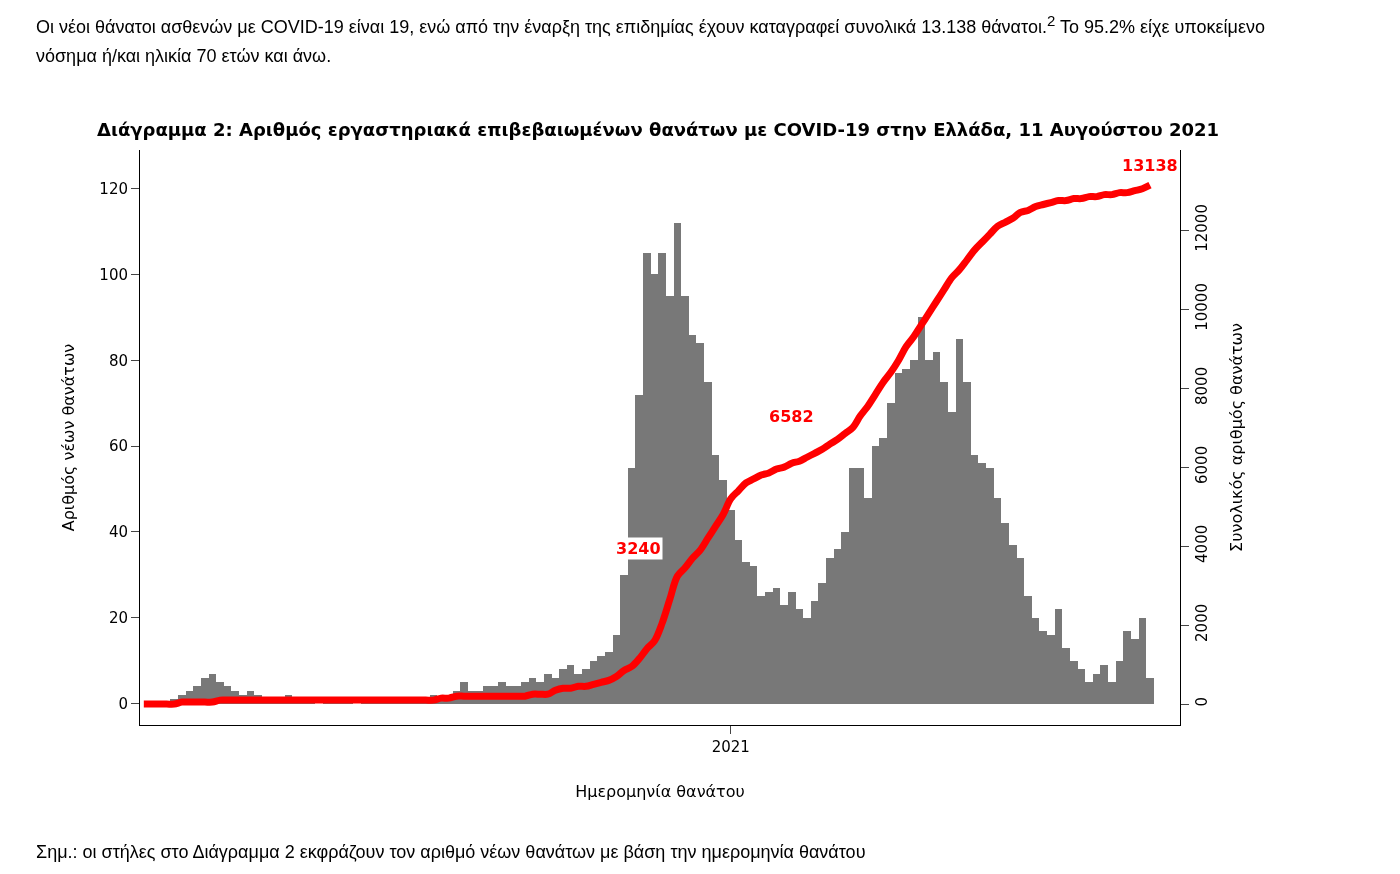  I want to click on data-label: 13138, so click(1150, 165).